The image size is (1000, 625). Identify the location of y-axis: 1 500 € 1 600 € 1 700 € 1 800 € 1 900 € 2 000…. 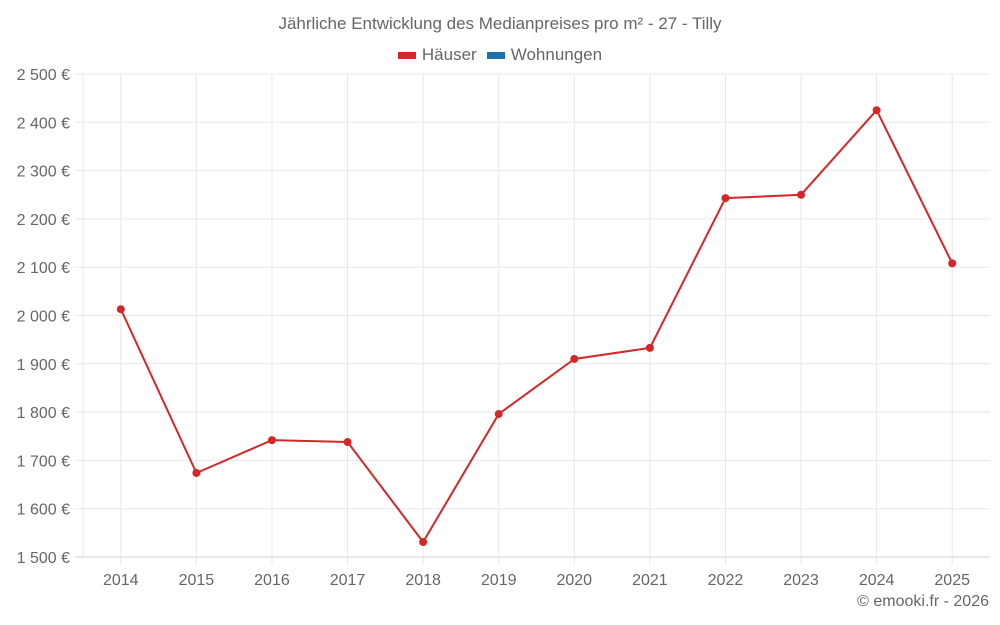
(43, 317).